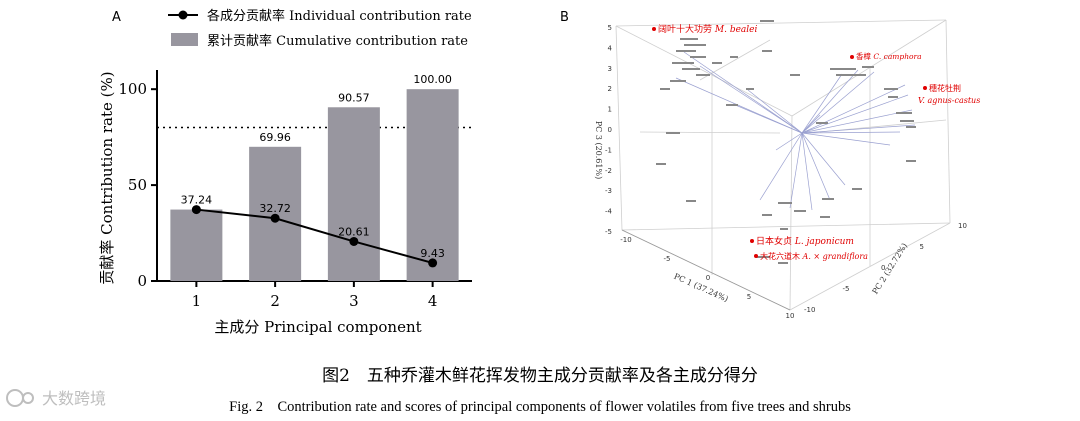 The width and height of the screenshot is (1080, 421). Describe the element at coordinates (540, 376) in the screenshot. I see `caption-cn: 图2 五种乔灌木鲜花挥发物主成分贡献率及各主成分得分` at that location.